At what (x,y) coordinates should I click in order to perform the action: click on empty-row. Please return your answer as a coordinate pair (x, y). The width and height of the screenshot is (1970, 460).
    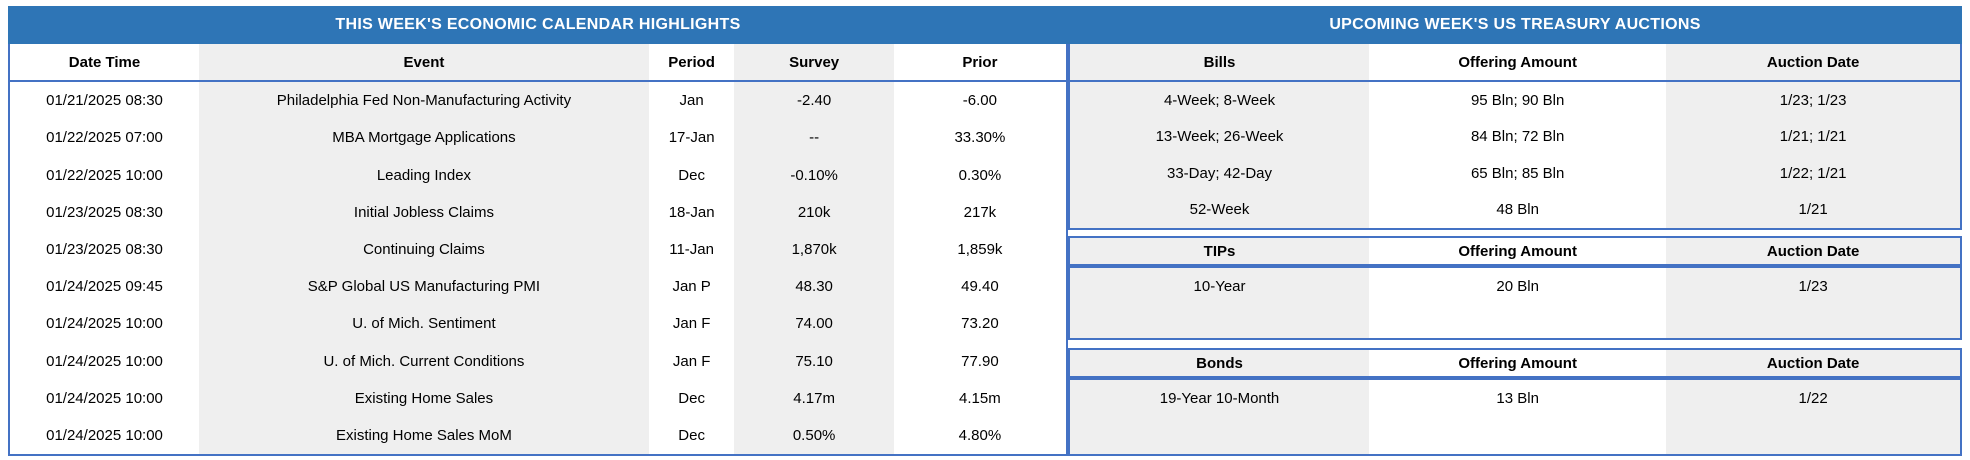
    Looking at the image, I should click on (1515, 321).